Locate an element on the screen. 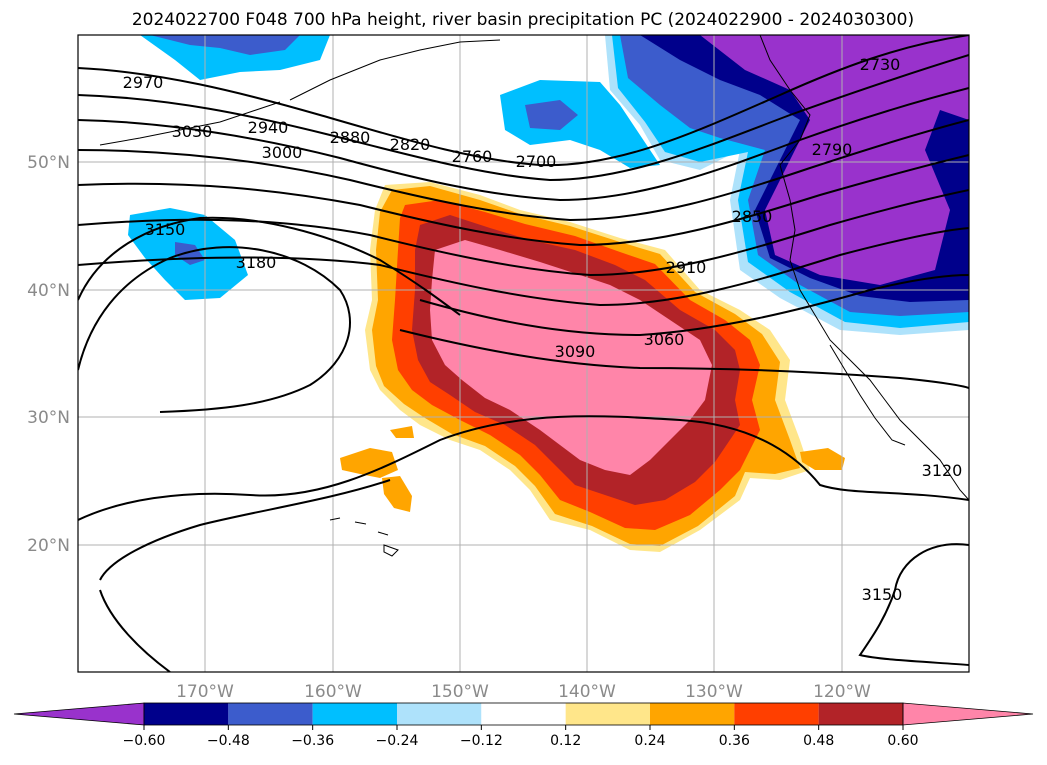 The image size is (1047, 765). contour-label: 2820 is located at coordinates (410, 144).